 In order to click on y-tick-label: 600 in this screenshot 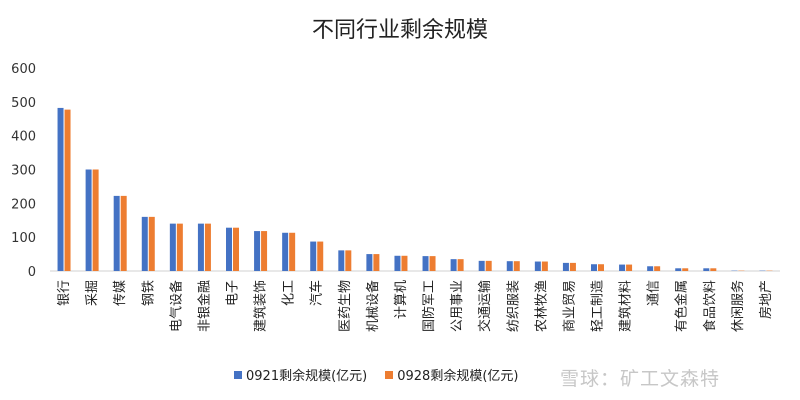, I will do `click(23, 69)`.